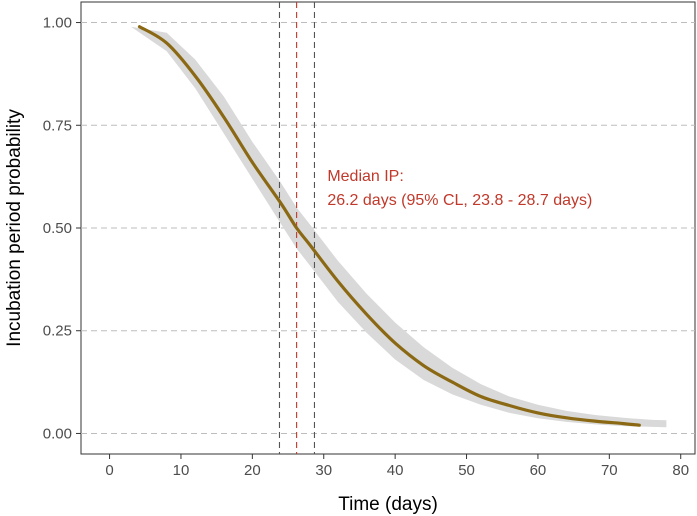  I want to click on y-tick-label-4: 1.00, so click(57, 23).